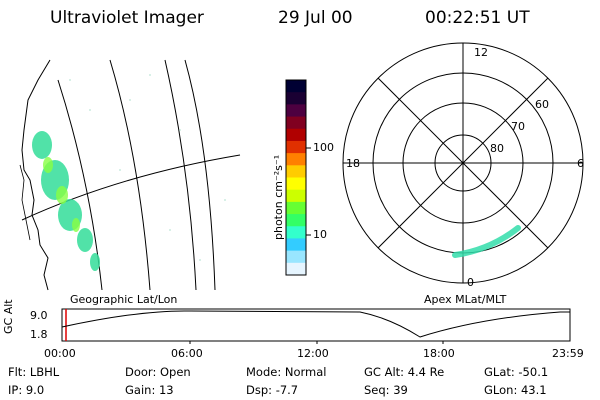 The width and height of the screenshot is (600, 400). I want to click on altitude-xtick: 18:00, so click(439, 353).